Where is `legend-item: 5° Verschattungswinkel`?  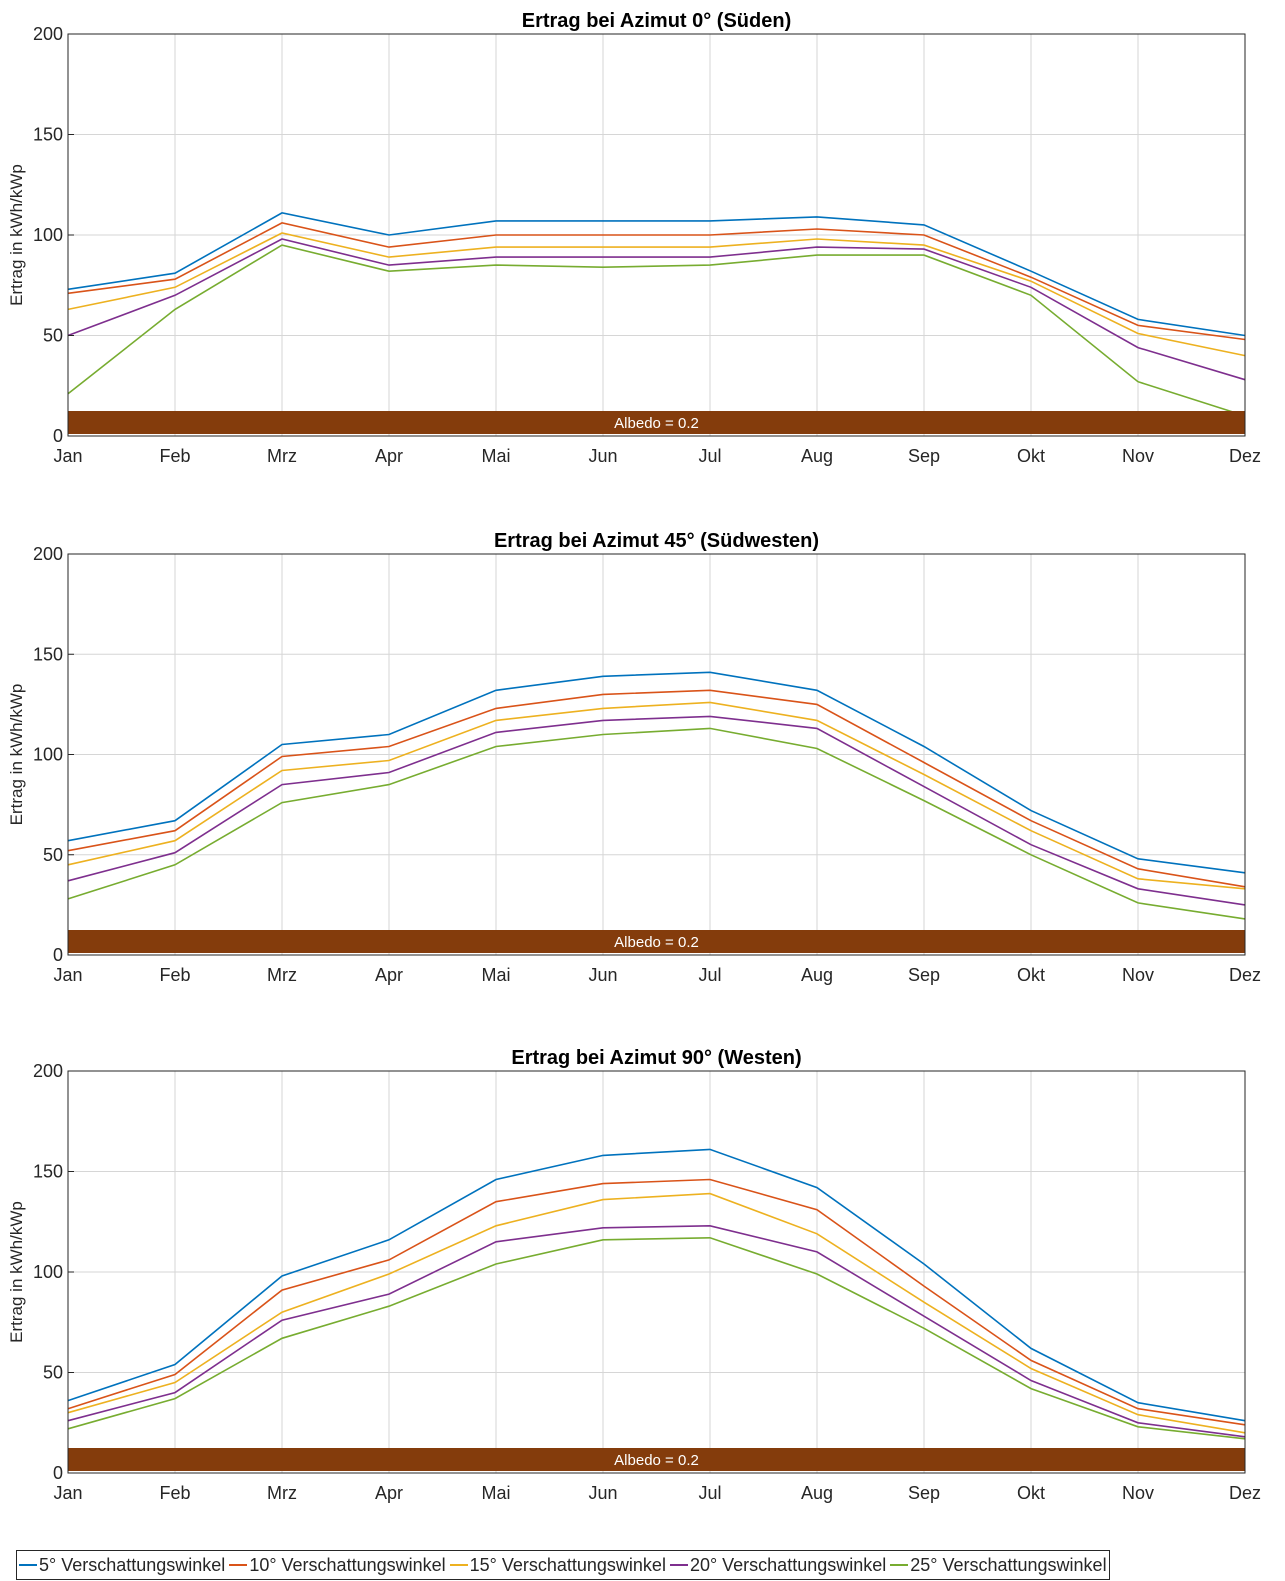
legend-item: 5° Verschattungswinkel is located at coordinates (122, 1565).